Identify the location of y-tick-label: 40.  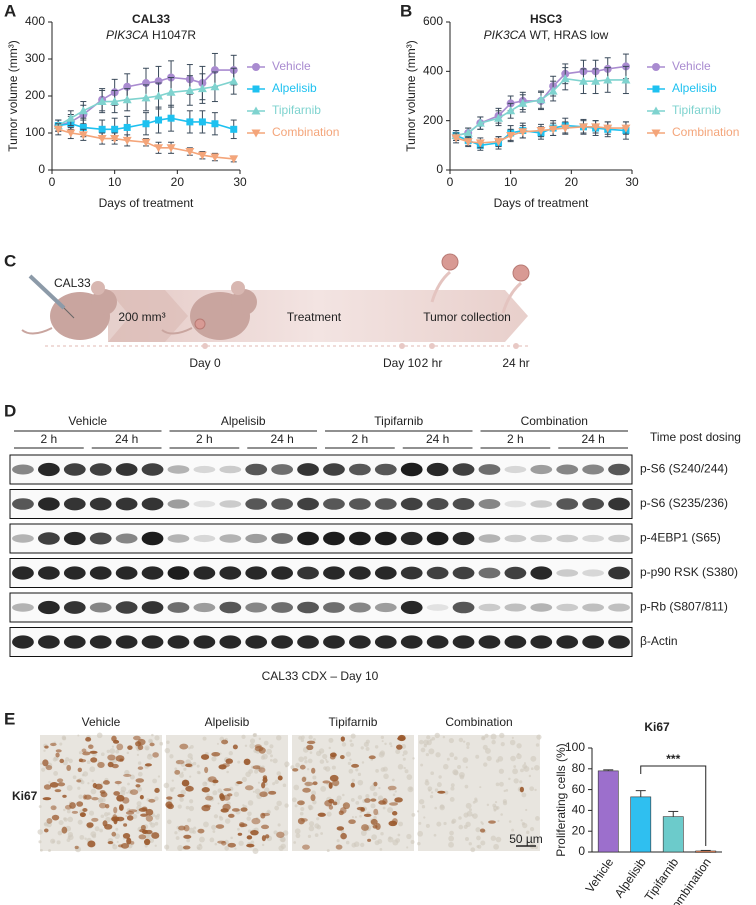
(579, 810).